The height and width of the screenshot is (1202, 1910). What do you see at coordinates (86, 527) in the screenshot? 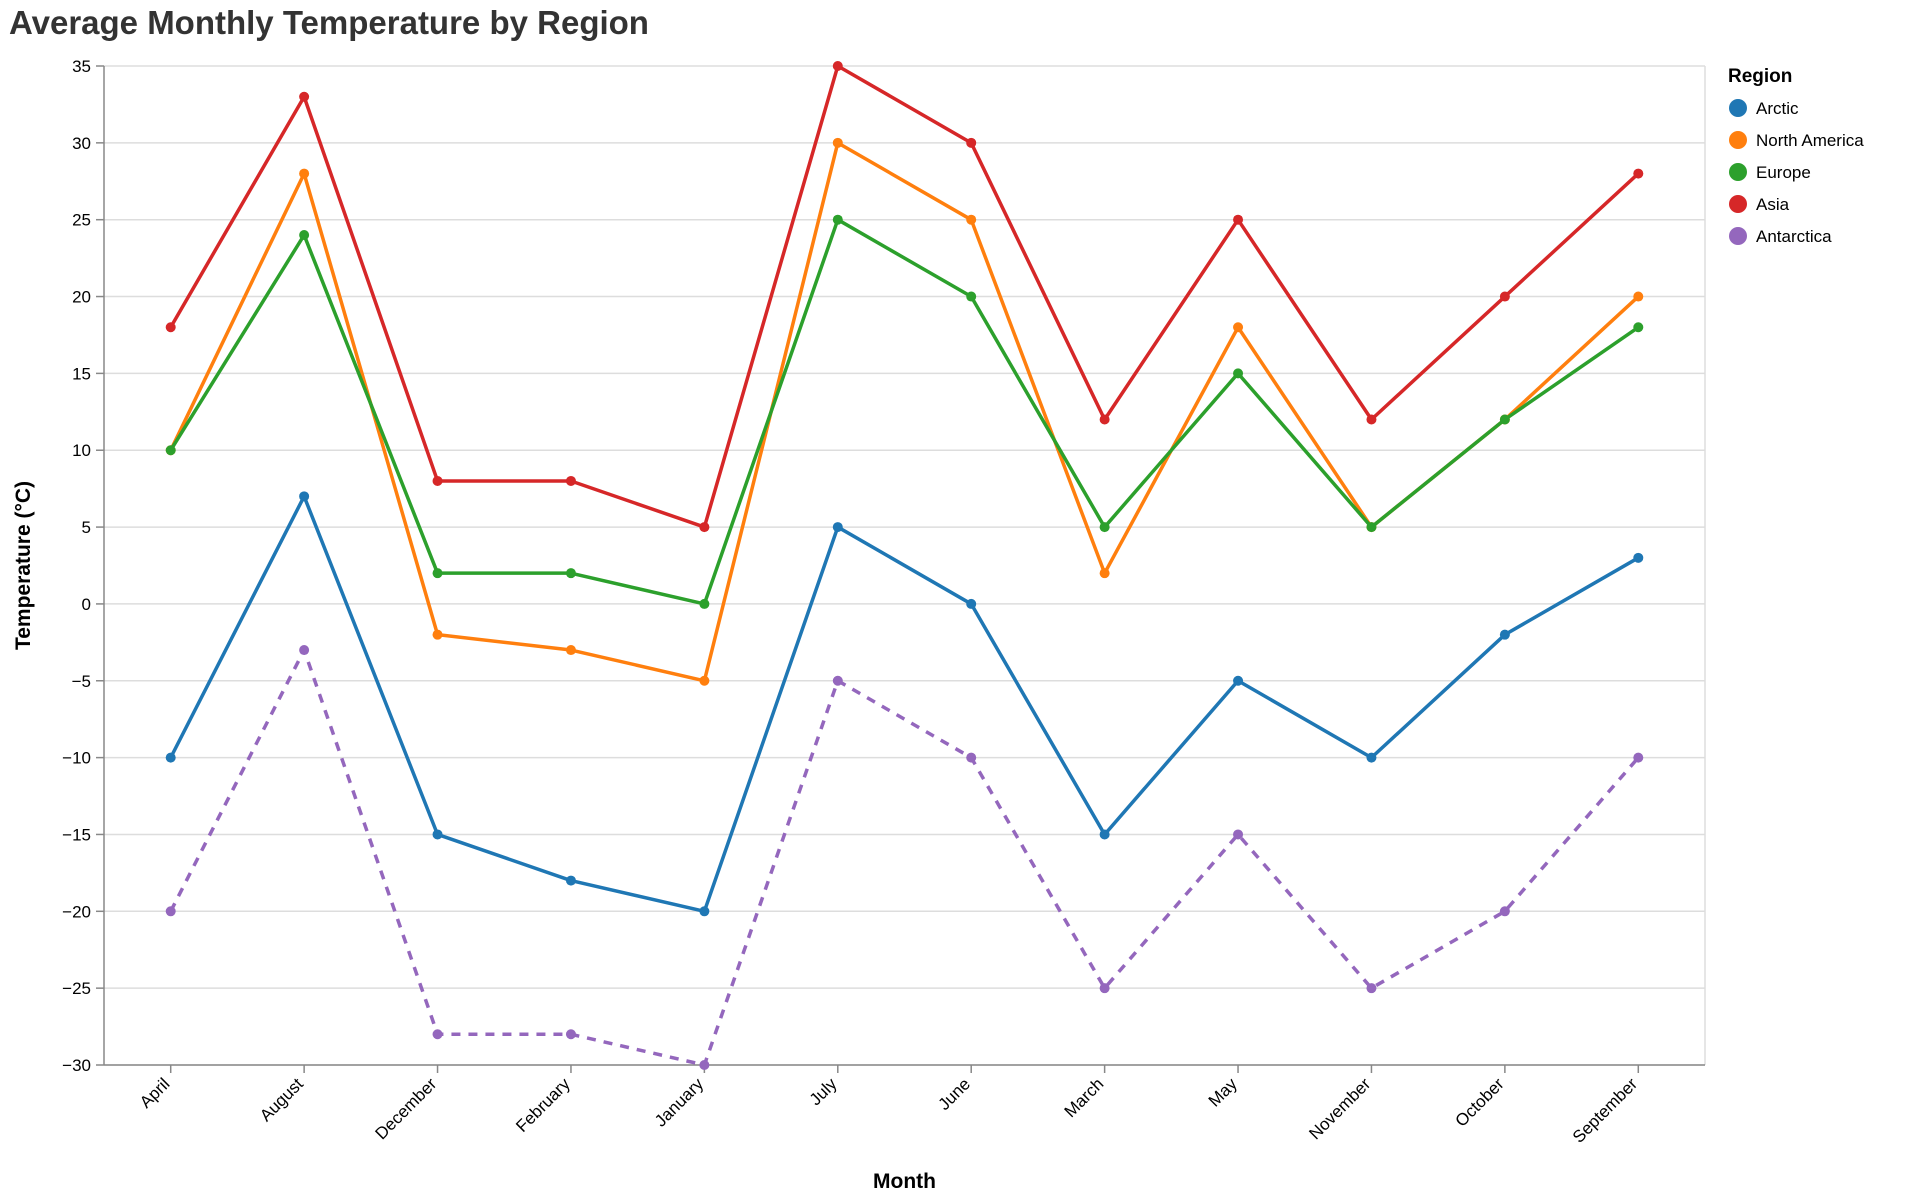
I see `y-tick-label: 5` at bounding box center [86, 527].